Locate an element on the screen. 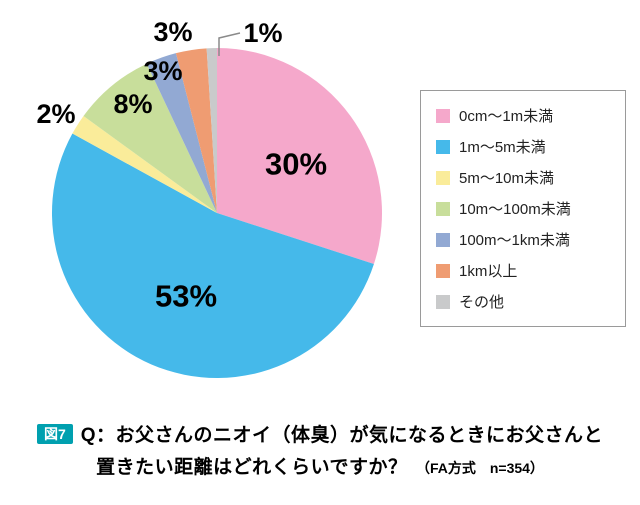 The height and width of the screenshot is (505, 640). slice-value-label: 1% is located at coordinates (262, 33).